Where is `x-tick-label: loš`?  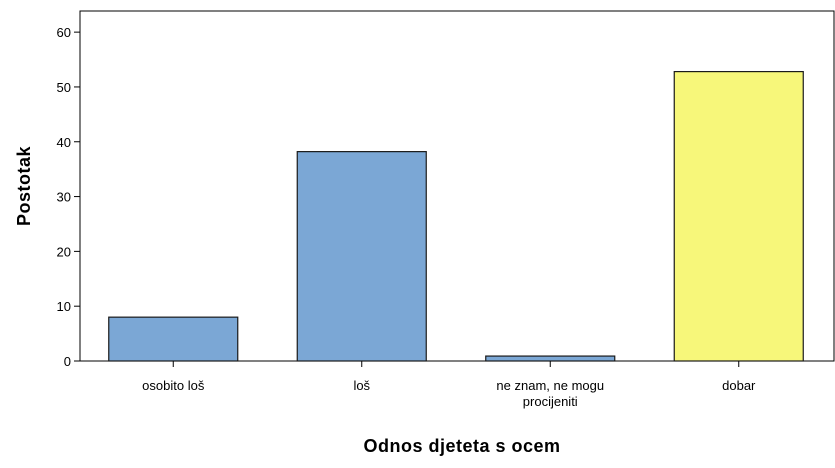
x-tick-label: loš is located at coordinates (361, 385).